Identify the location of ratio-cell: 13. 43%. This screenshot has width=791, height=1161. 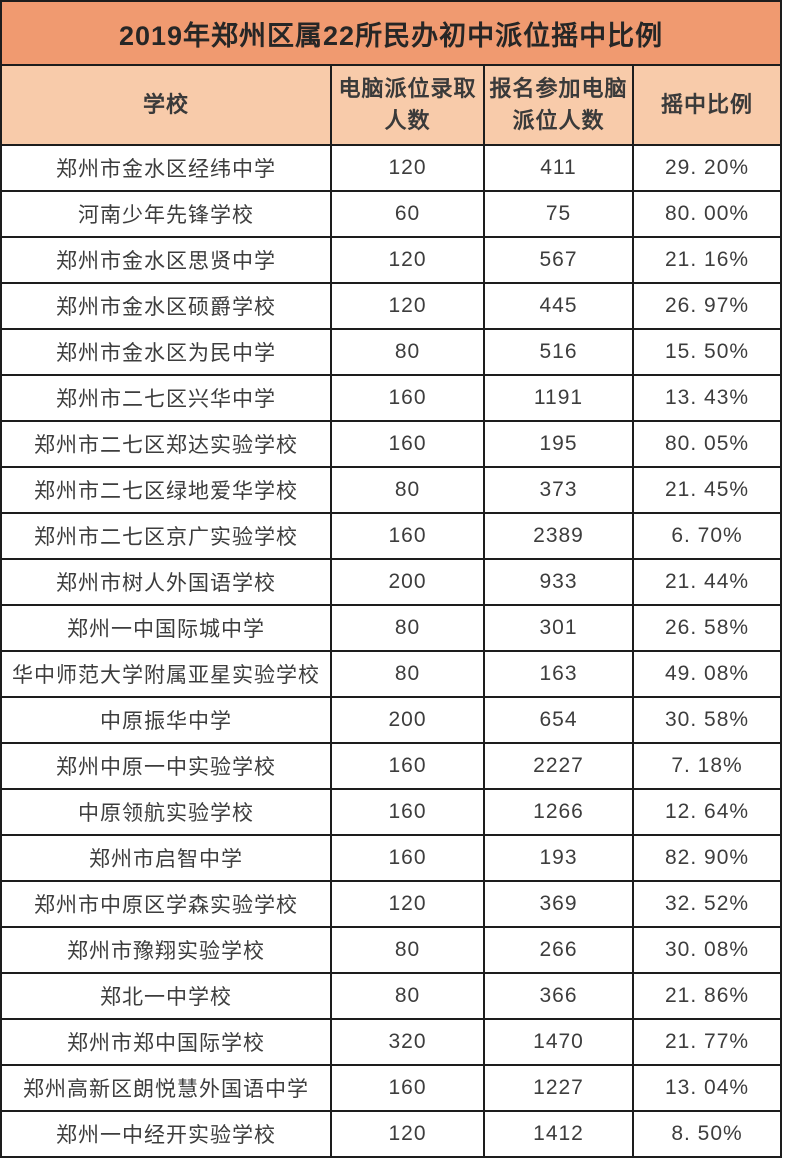
(707, 398).